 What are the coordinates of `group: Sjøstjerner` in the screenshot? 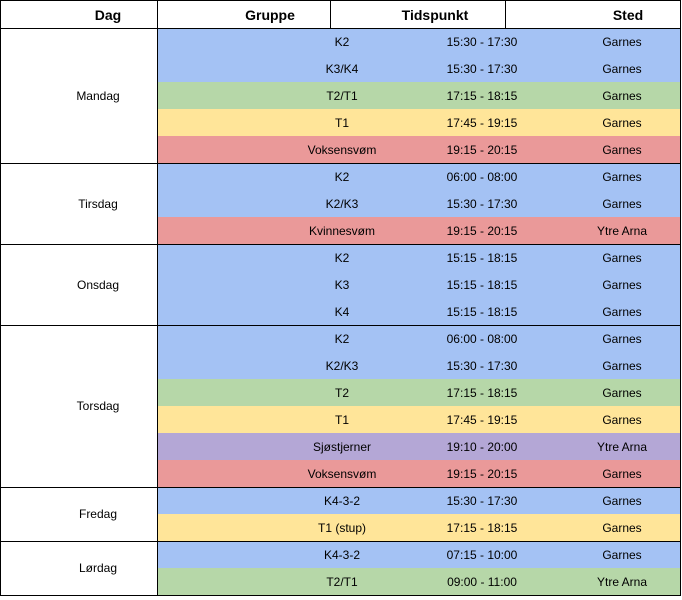 It's located at (342, 447).